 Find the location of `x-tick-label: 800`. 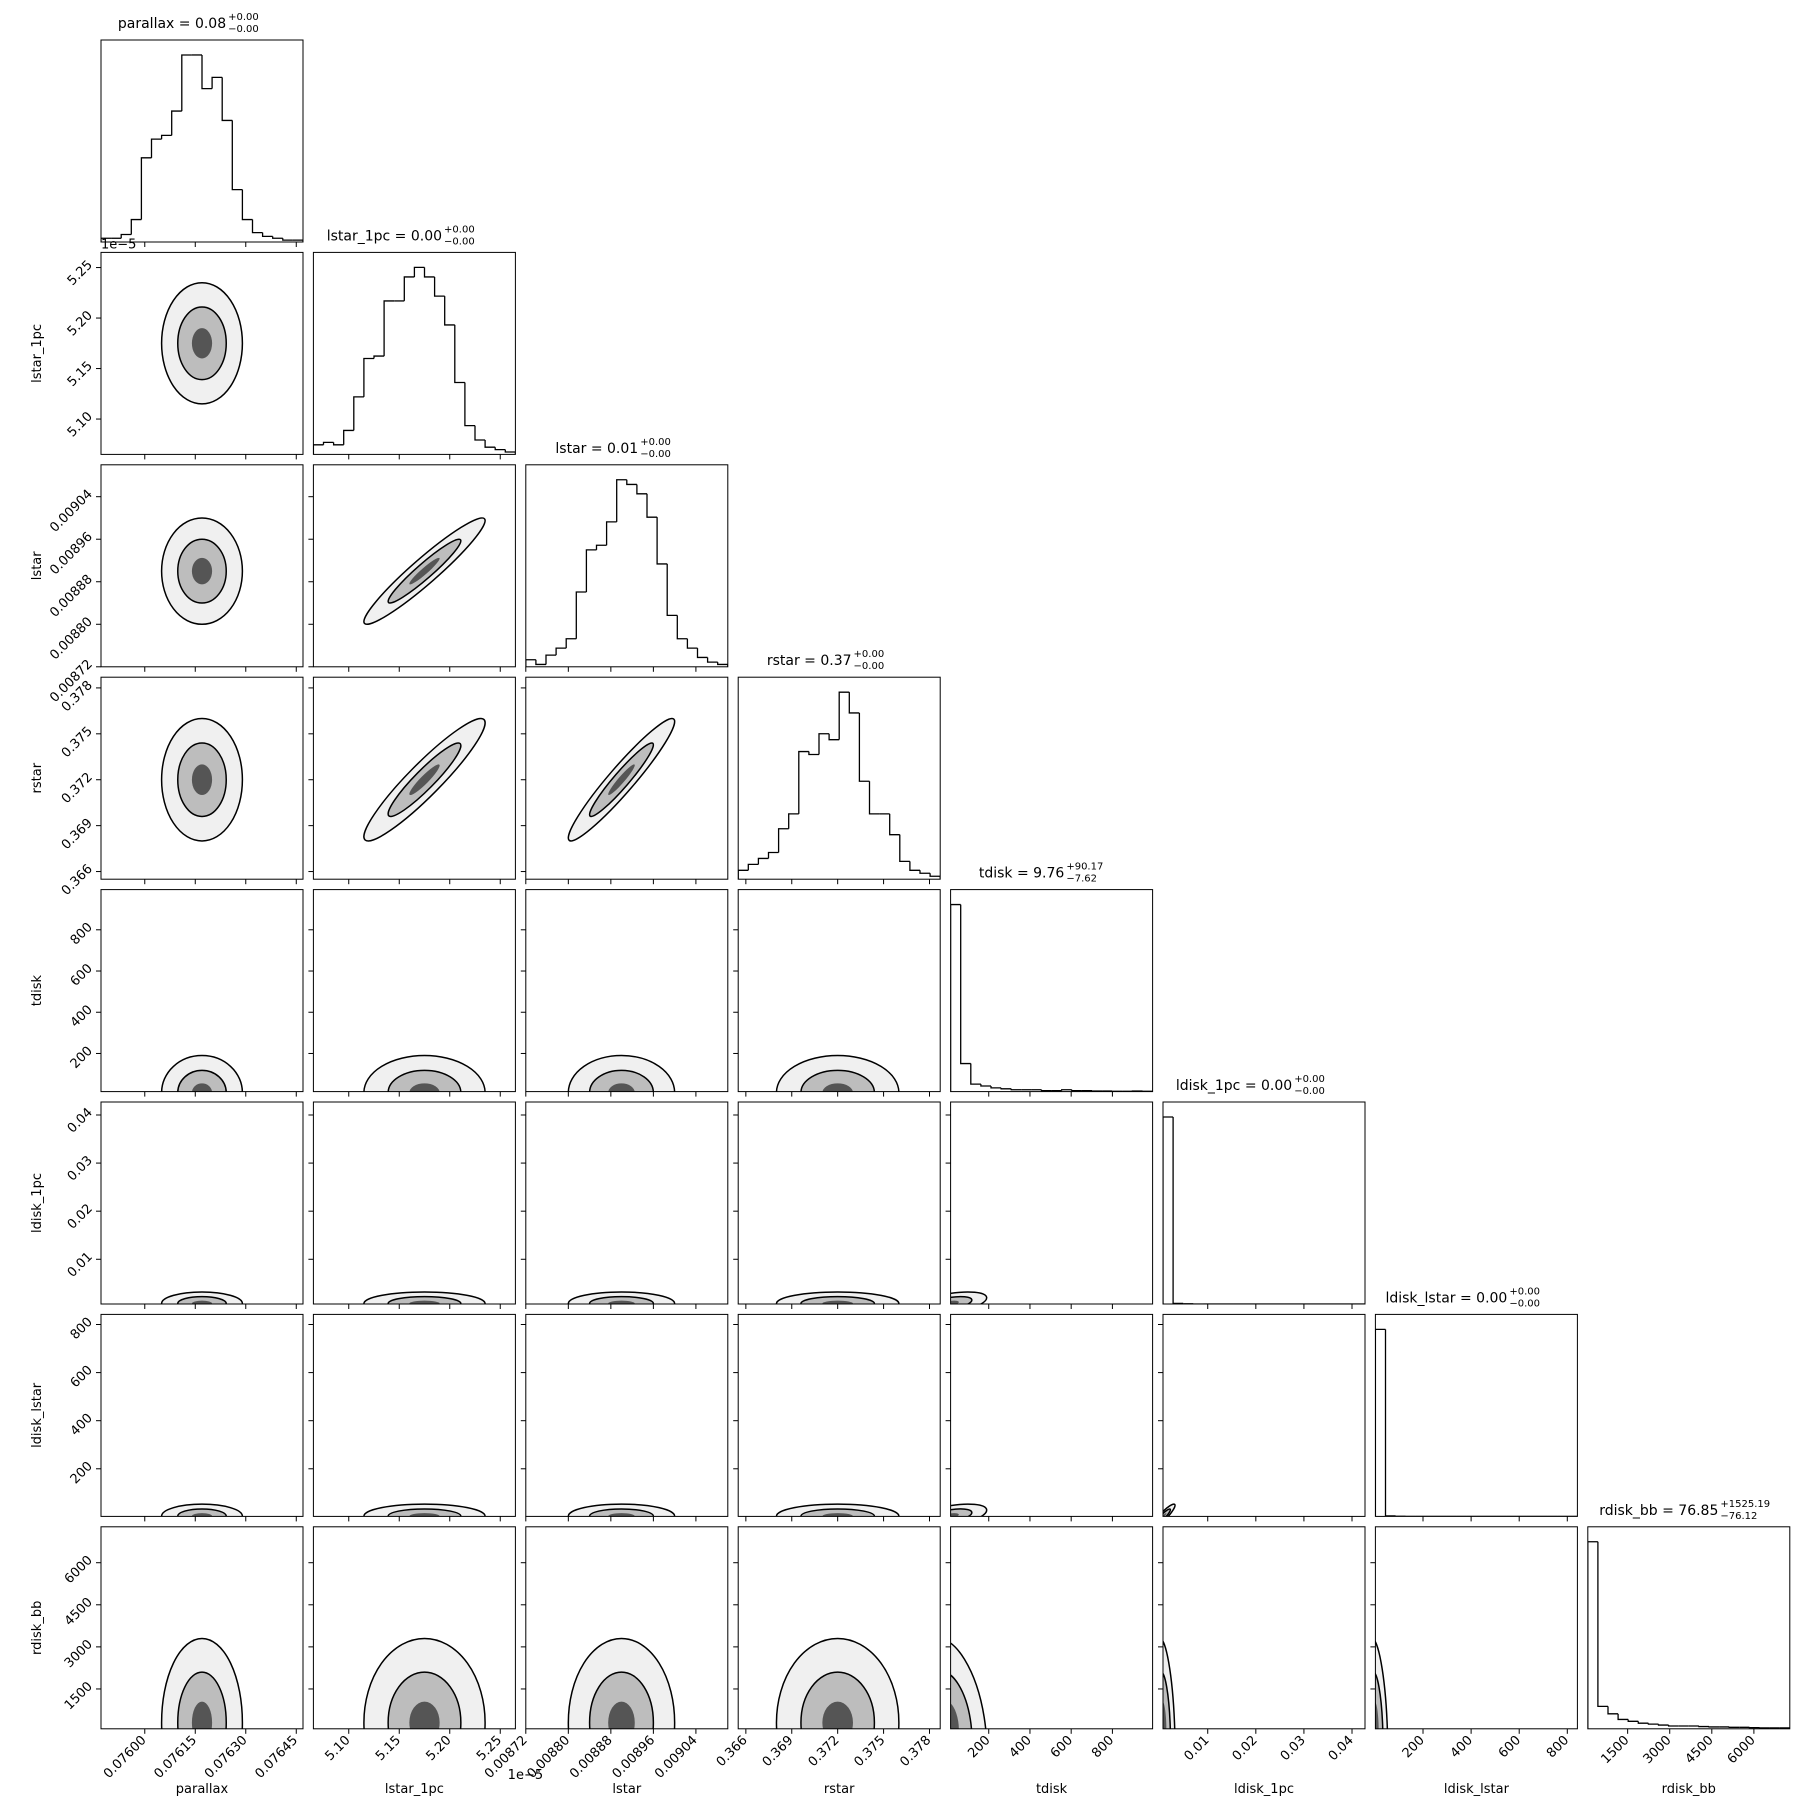

x-tick-label: 800 is located at coordinates (1558, 1747).